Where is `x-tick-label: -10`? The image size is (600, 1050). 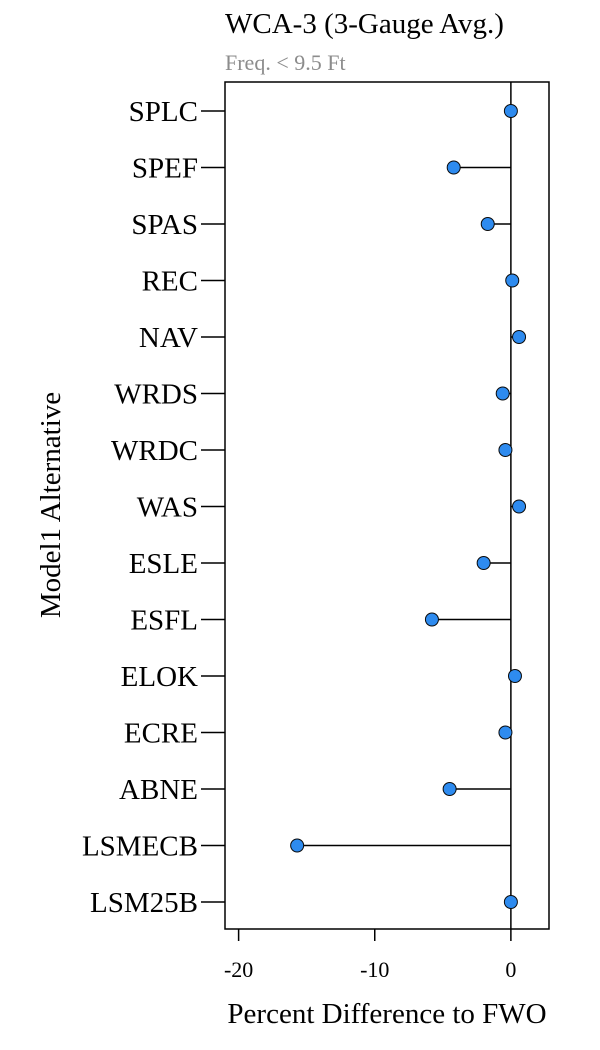
x-tick-label: -10 is located at coordinates (374, 969).